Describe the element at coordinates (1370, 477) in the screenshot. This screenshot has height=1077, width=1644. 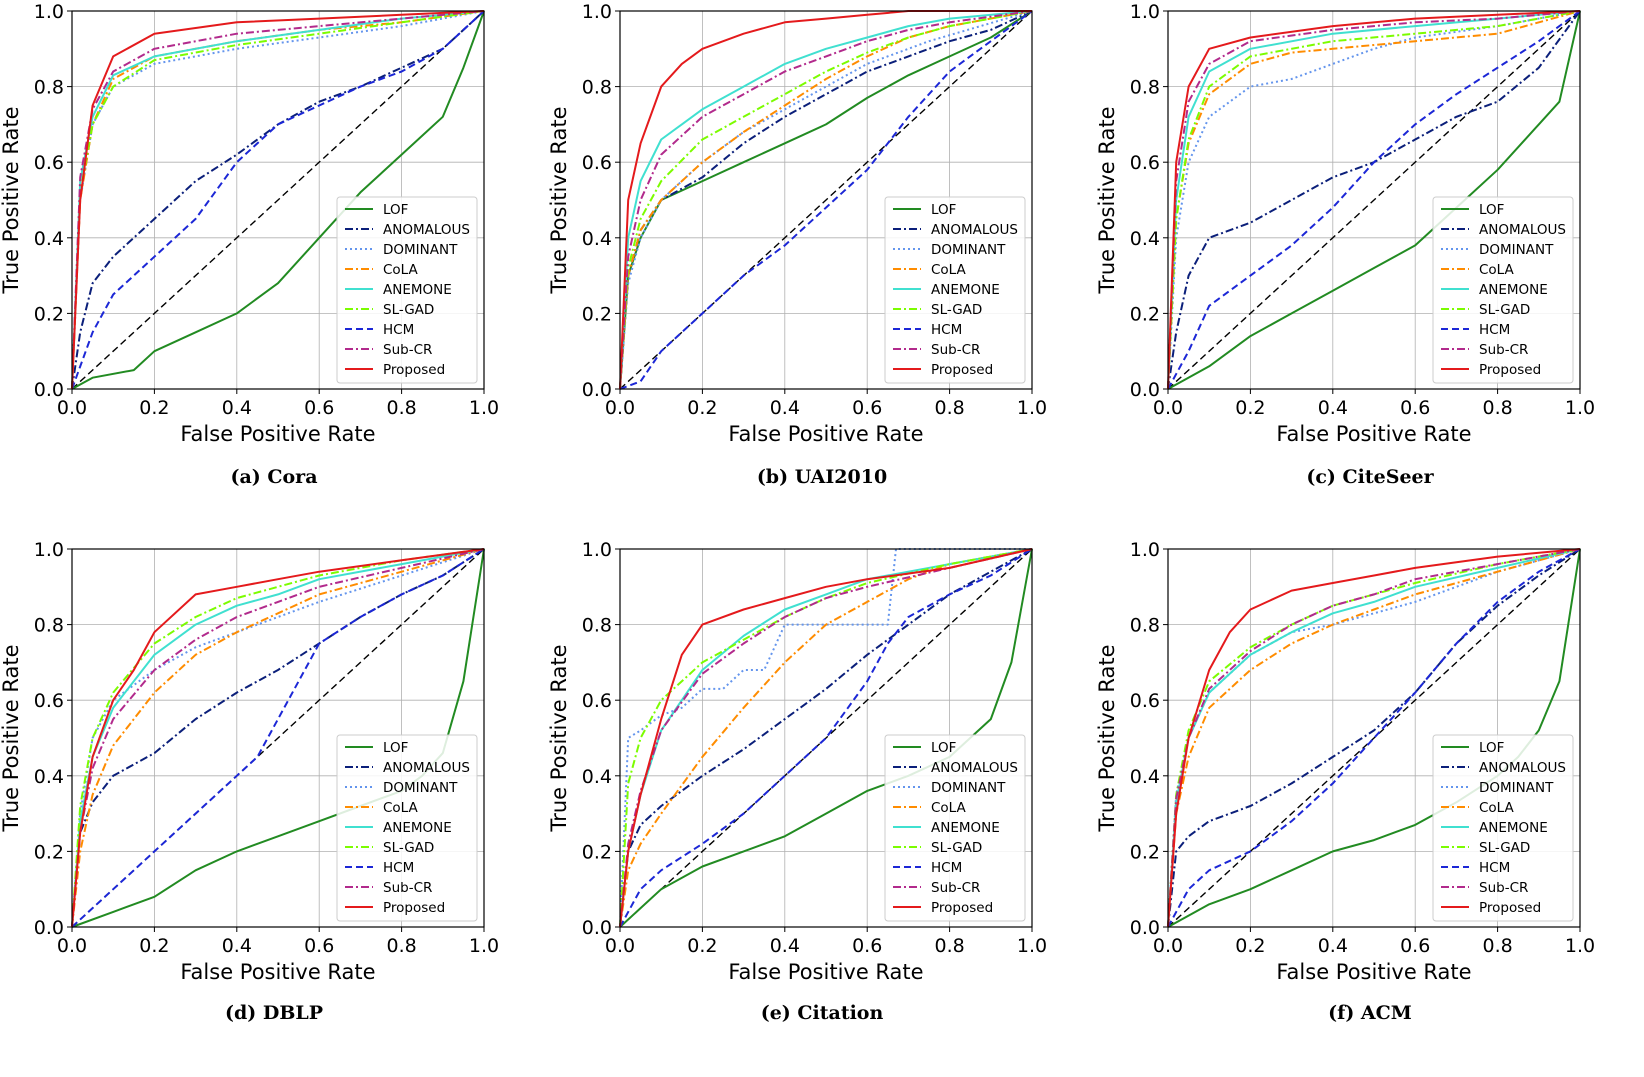
I see `caption-citeseer: (c) CiteSeer` at that location.